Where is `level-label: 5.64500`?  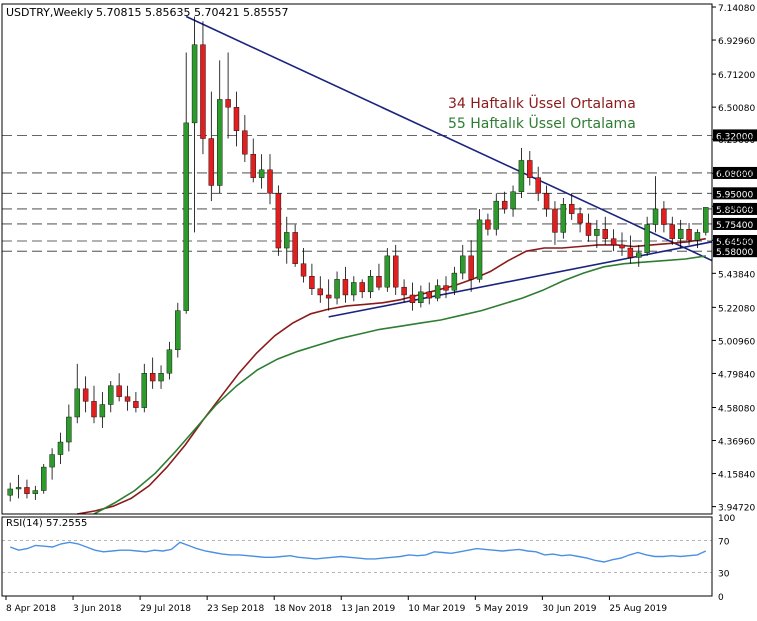 level-label: 5.64500 is located at coordinates (734, 243).